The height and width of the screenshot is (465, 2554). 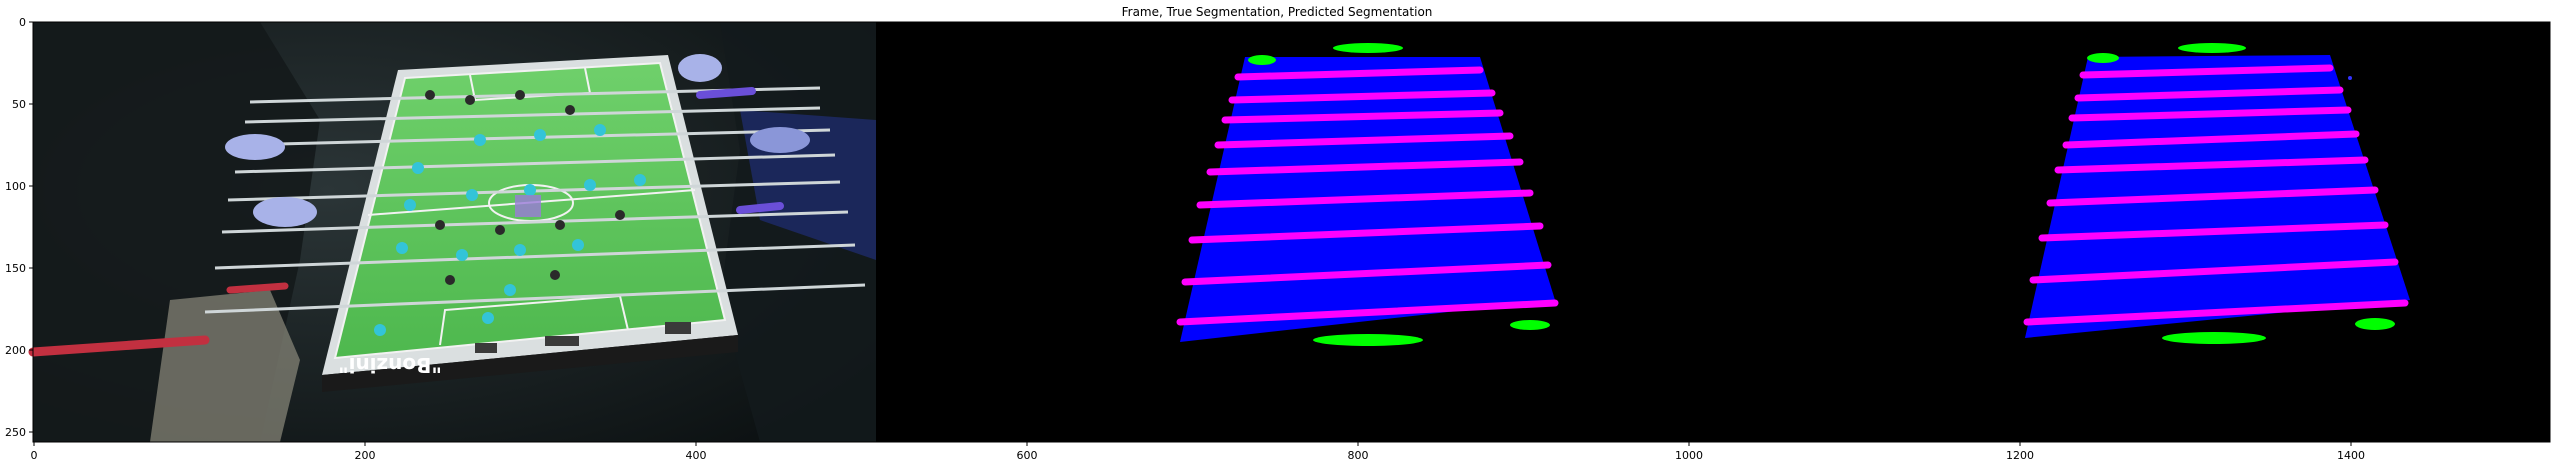 I want to click on true-rod-masks, so click(x=1367, y=196).